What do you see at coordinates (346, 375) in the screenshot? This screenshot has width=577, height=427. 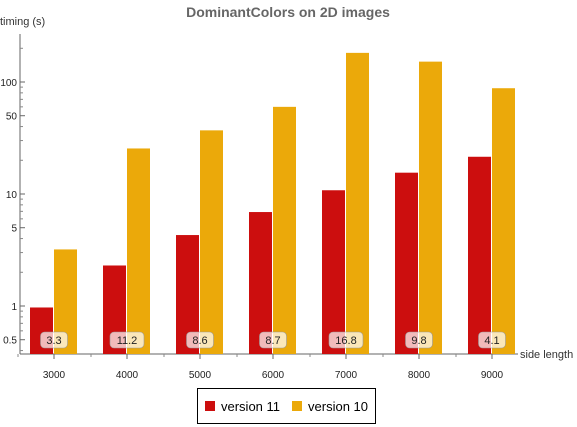 I see `x-tick-label: 7000` at bounding box center [346, 375].